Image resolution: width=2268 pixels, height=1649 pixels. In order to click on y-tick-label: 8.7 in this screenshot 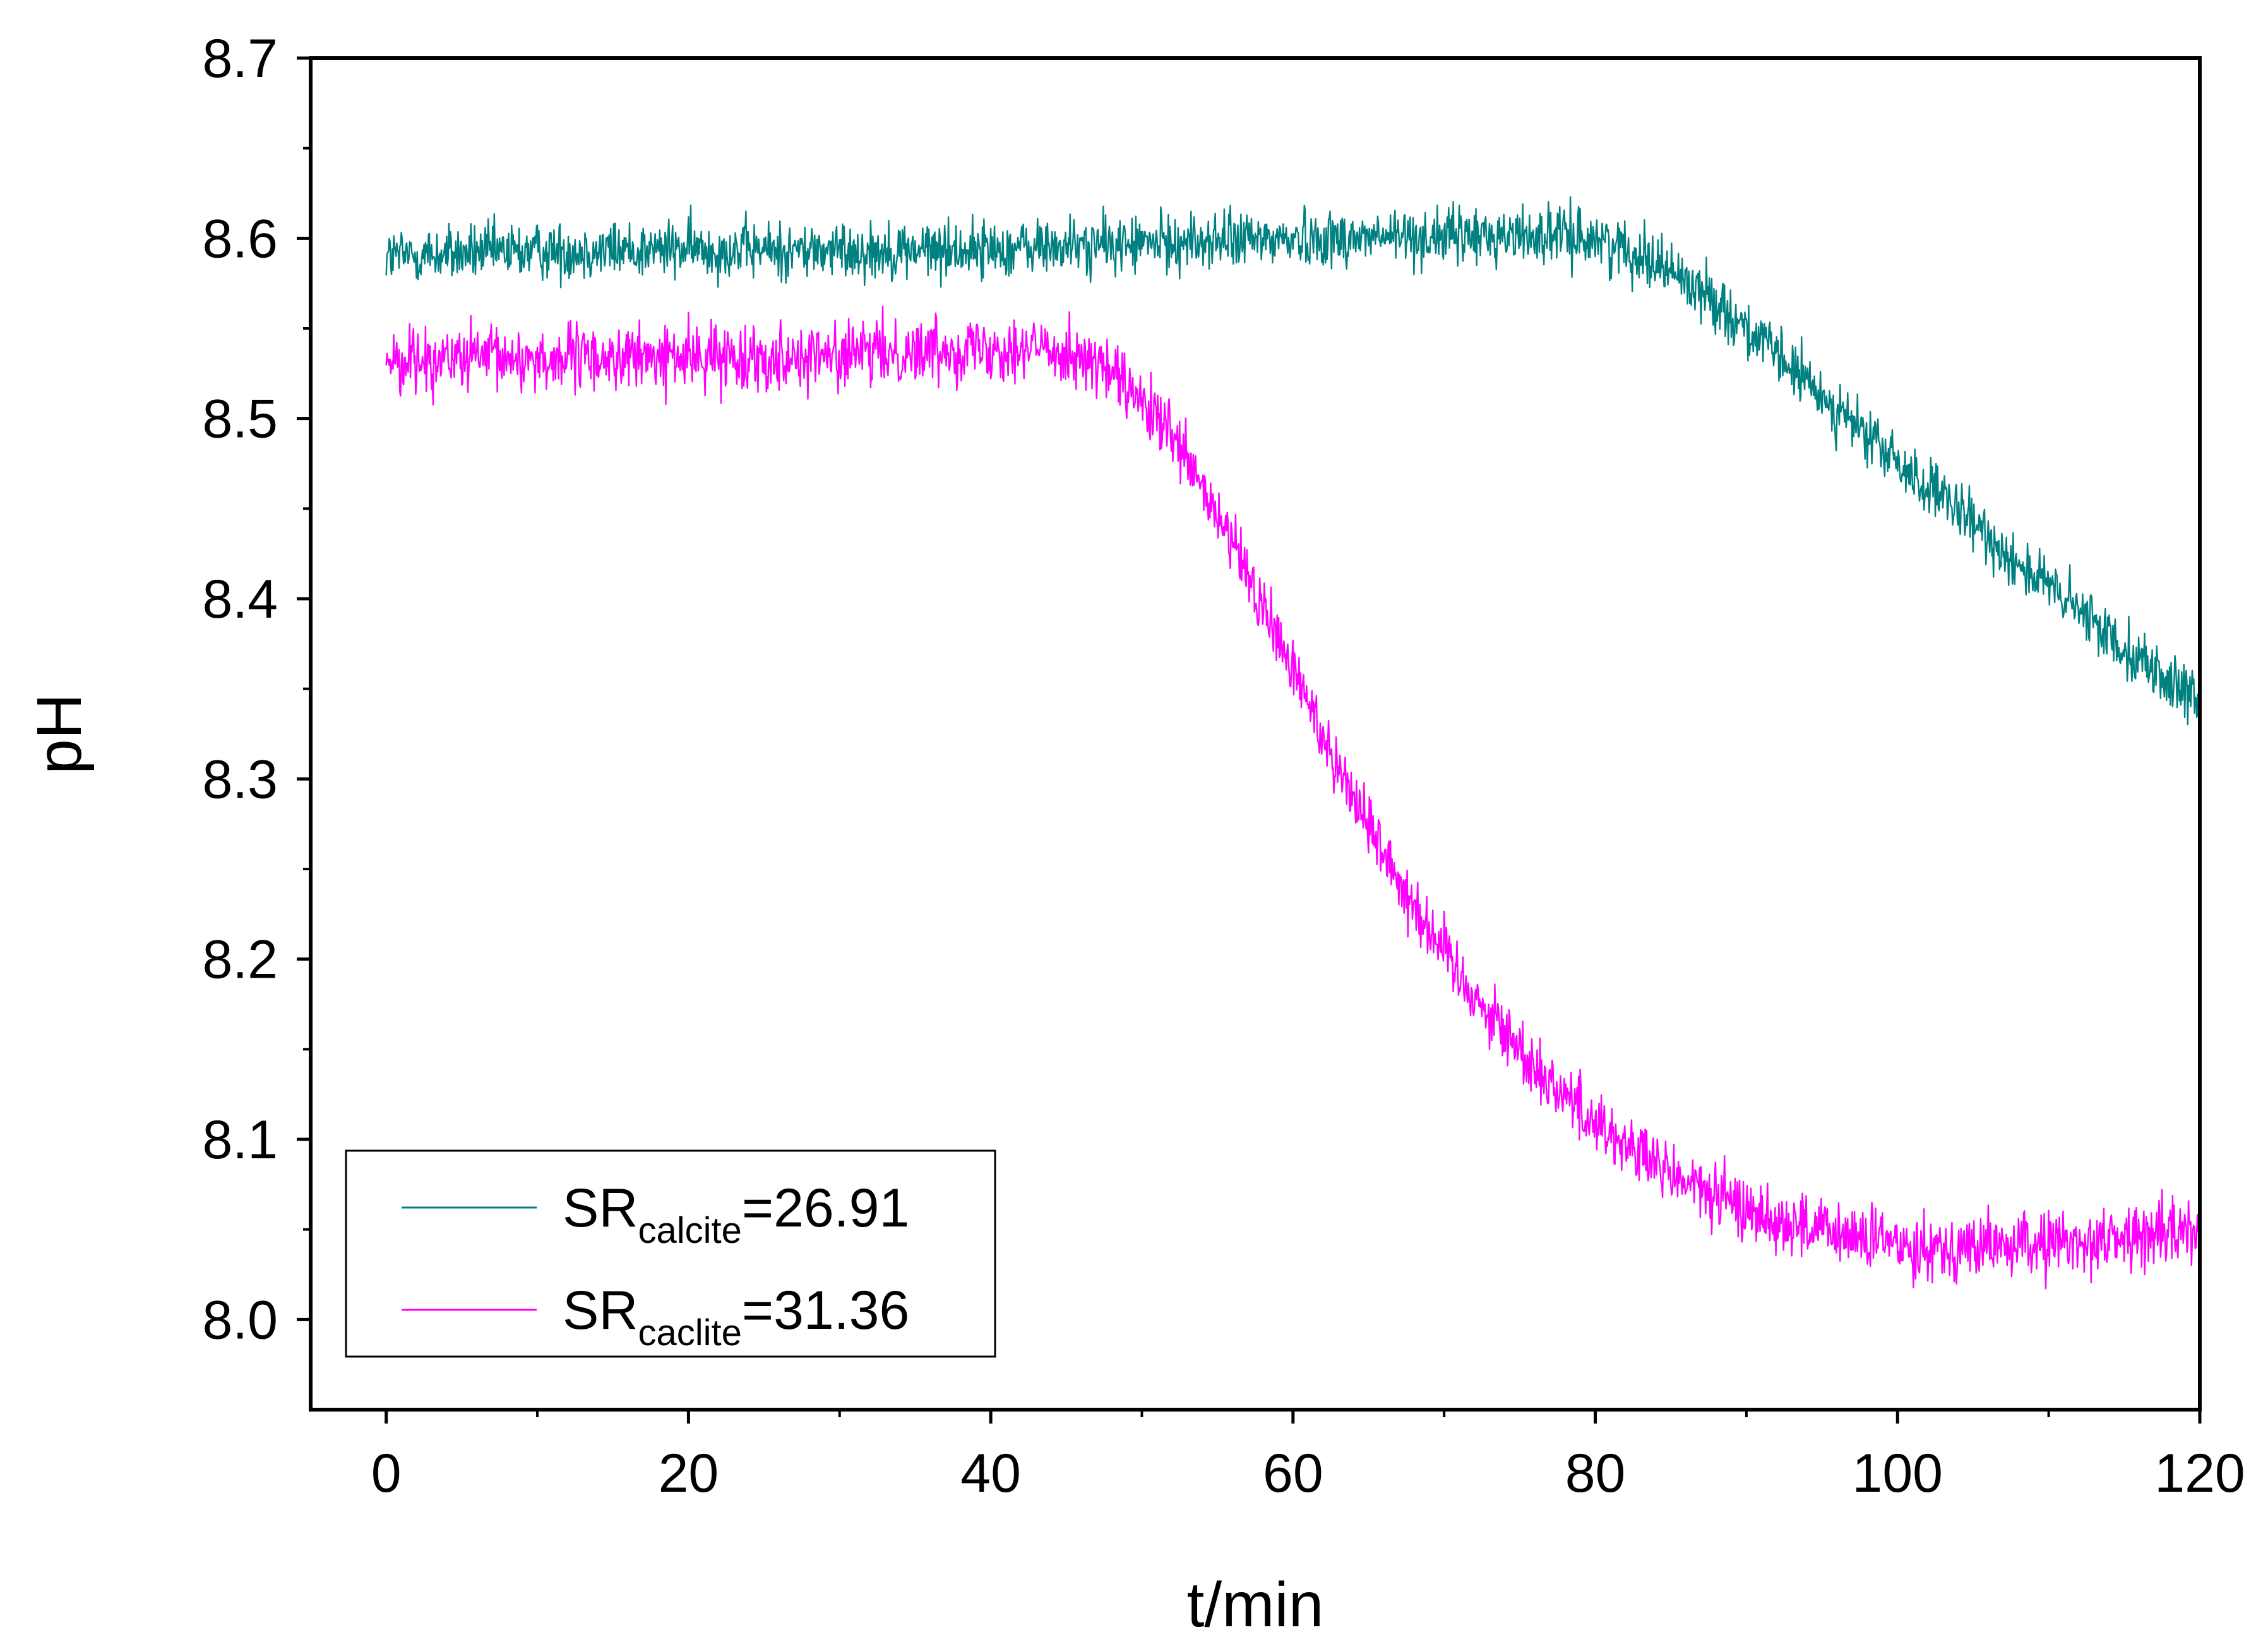, I will do `click(240, 58)`.